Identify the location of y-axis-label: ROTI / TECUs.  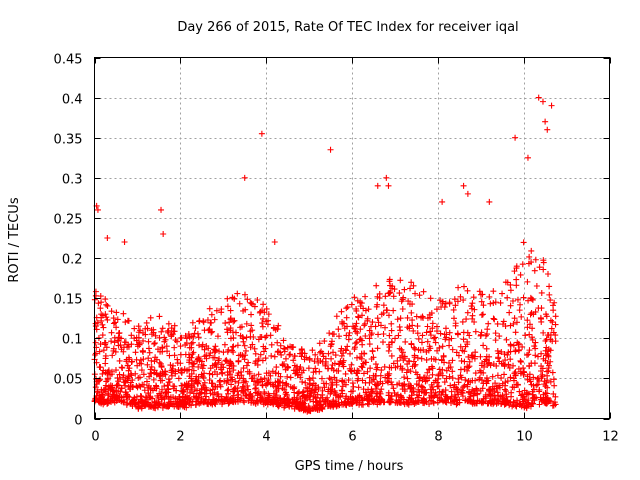
(14, 239).